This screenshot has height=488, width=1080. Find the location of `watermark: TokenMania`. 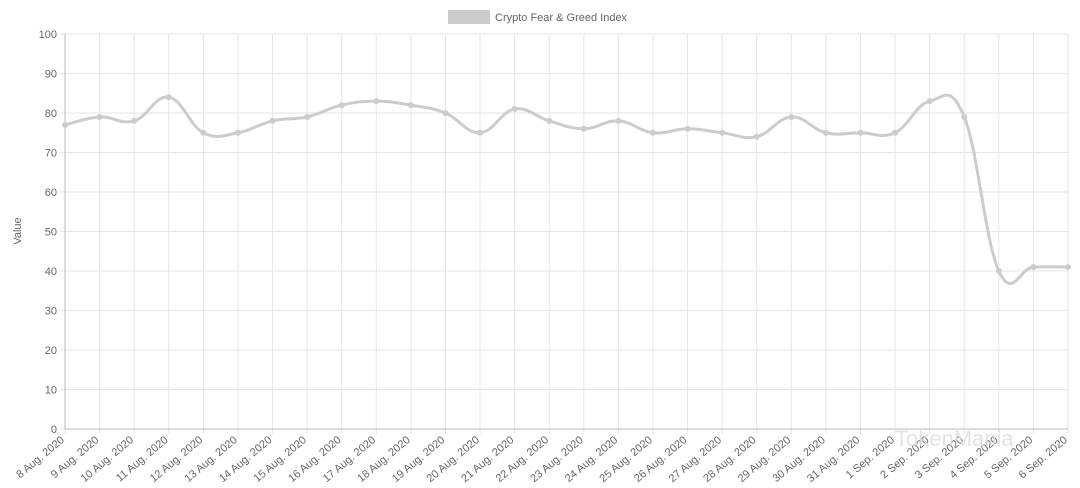

watermark: TokenMania is located at coordinates (954, 438).